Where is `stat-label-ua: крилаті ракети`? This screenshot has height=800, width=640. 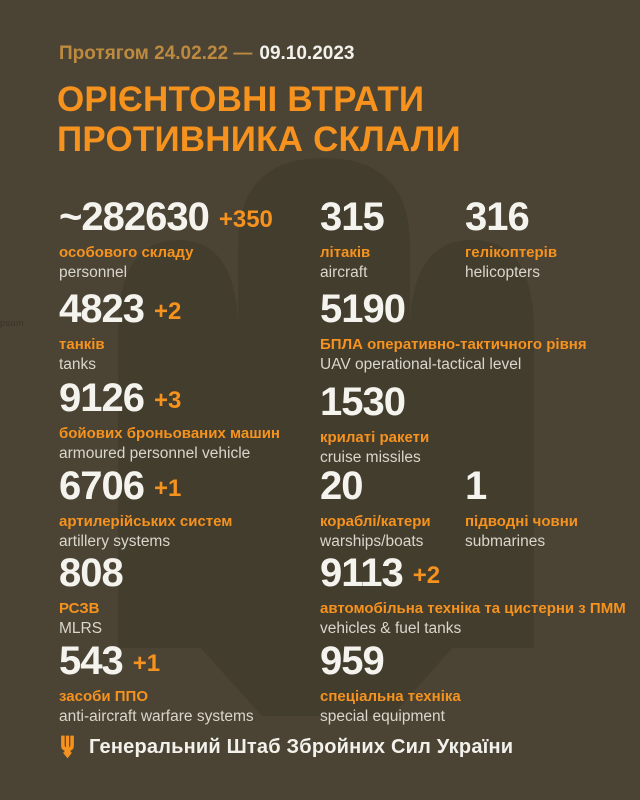
stat-label-ua: крилаті ракети is located at coordinates (375, 437).